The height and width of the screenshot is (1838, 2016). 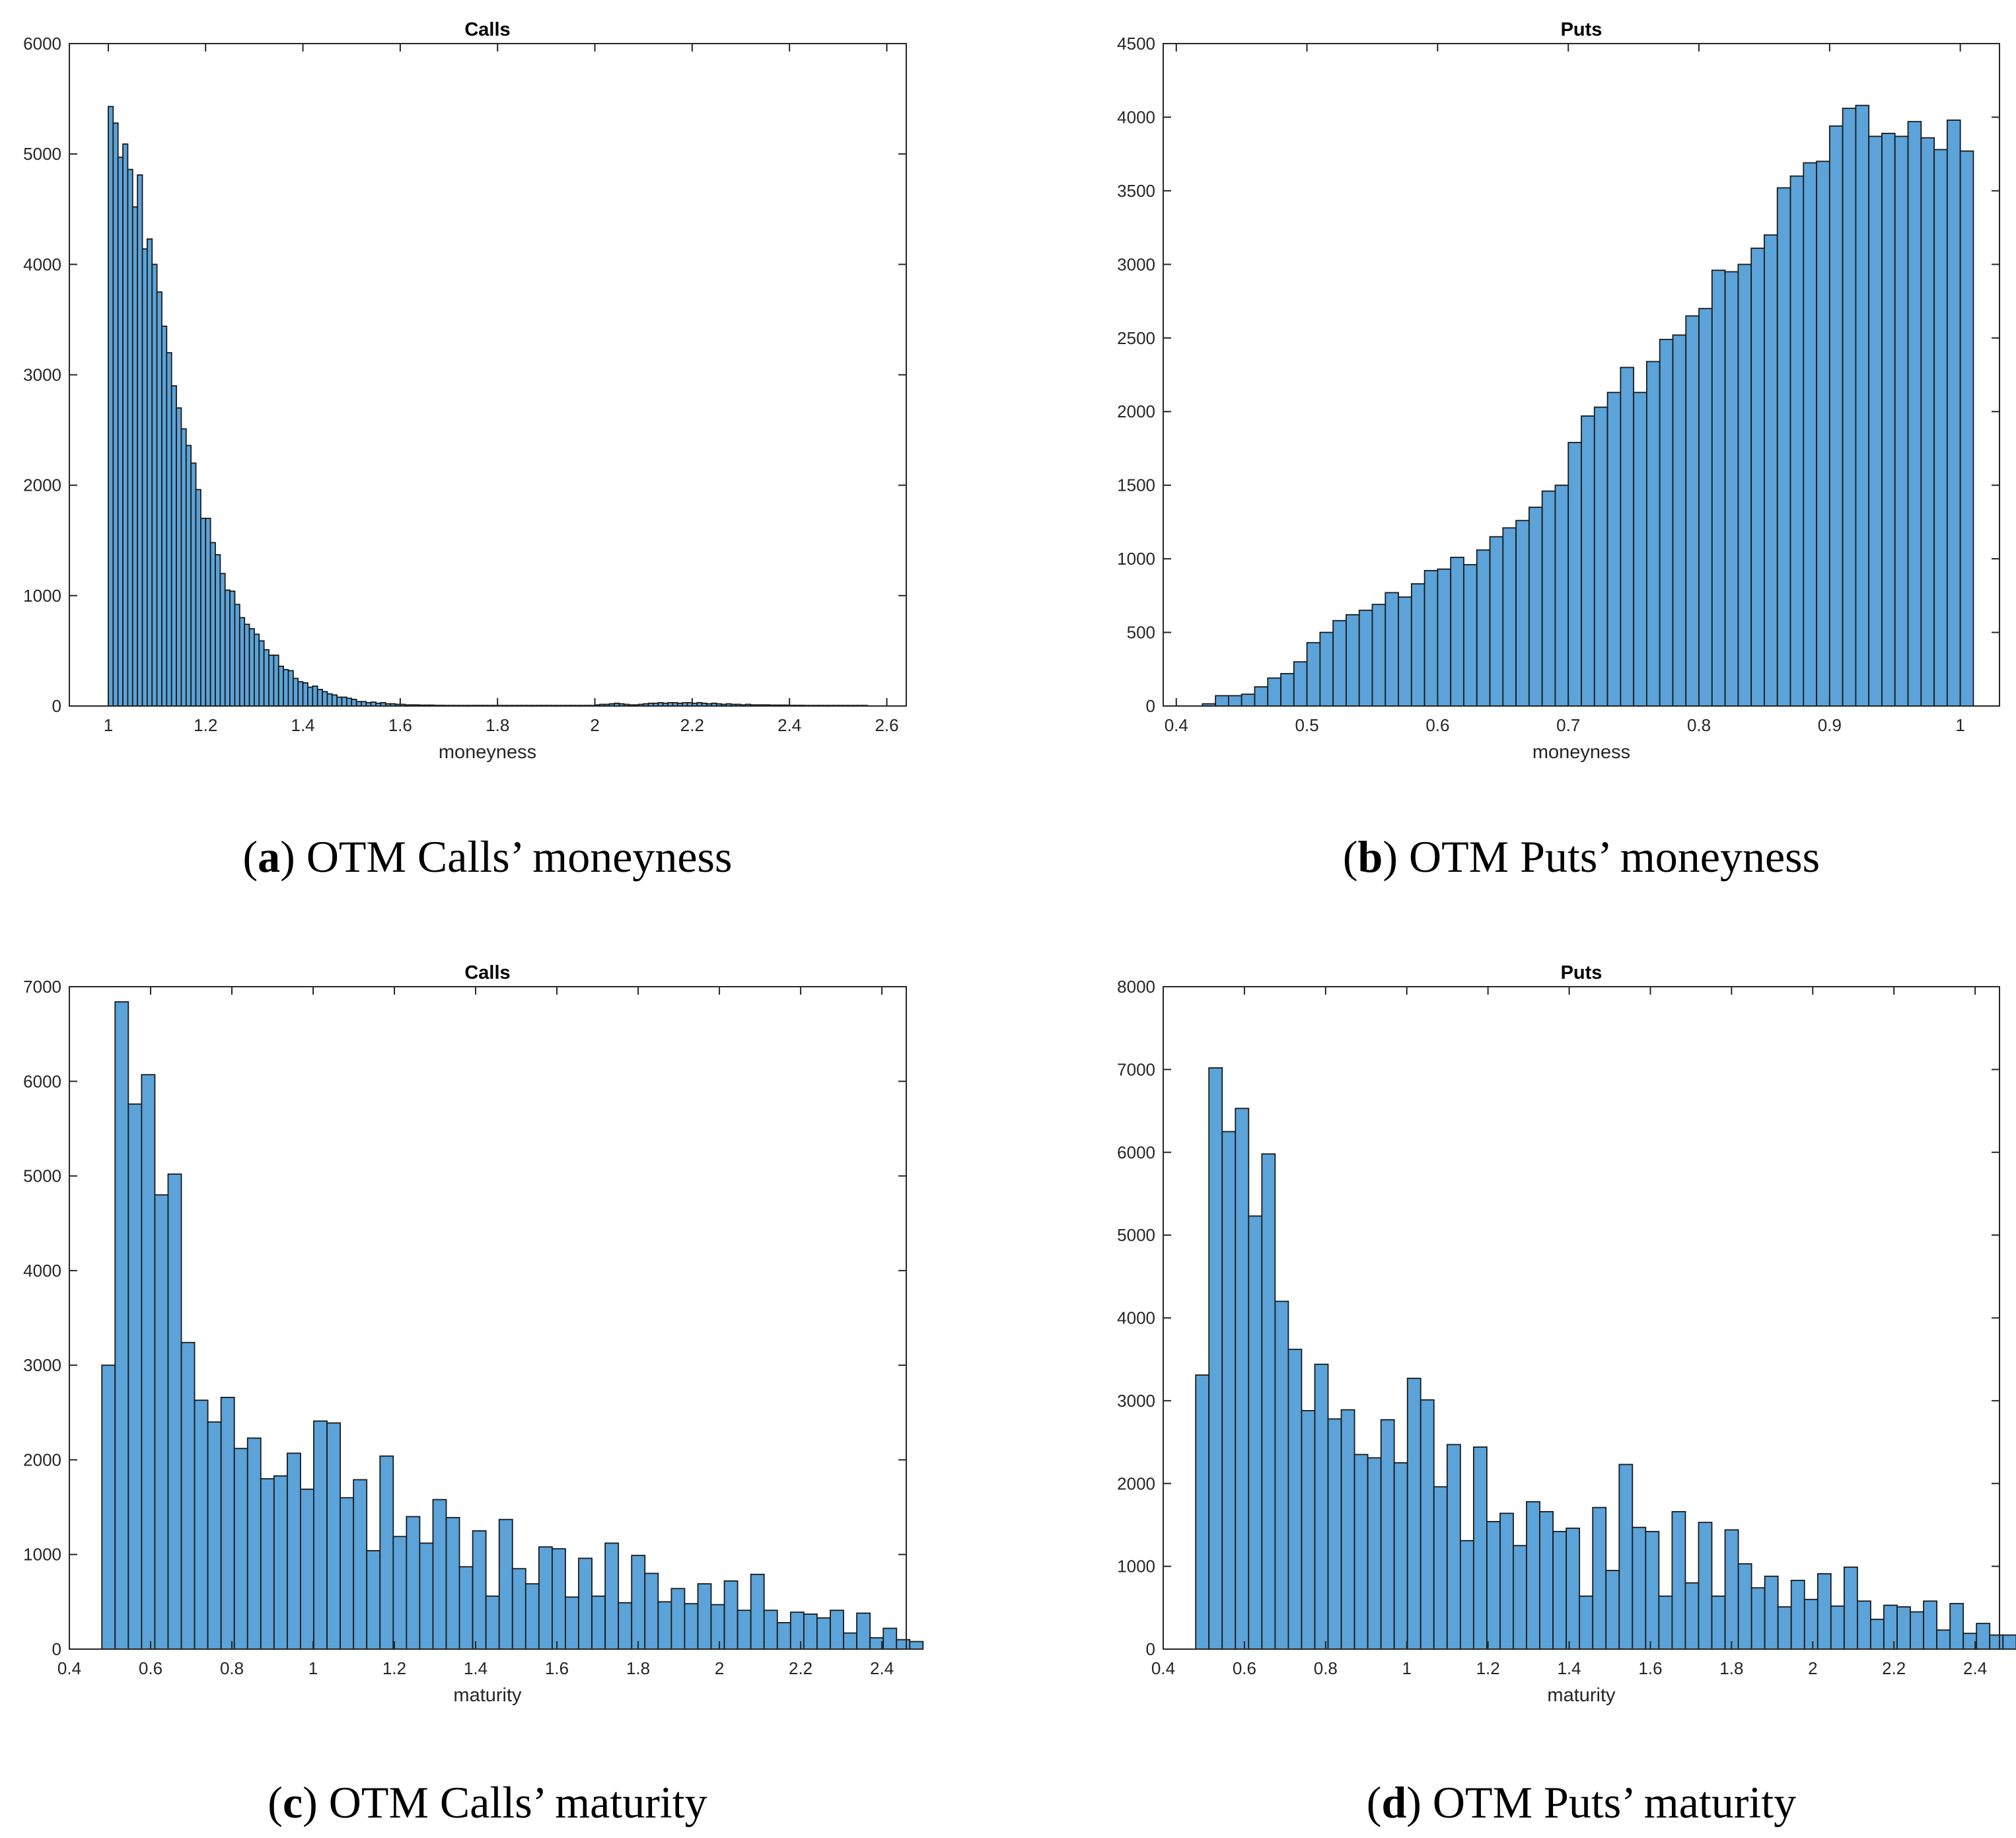 What do you see at coordinates (292, 1802) in the screenshot?
I see `caption-label: c` at bounding box center [292, 1802].